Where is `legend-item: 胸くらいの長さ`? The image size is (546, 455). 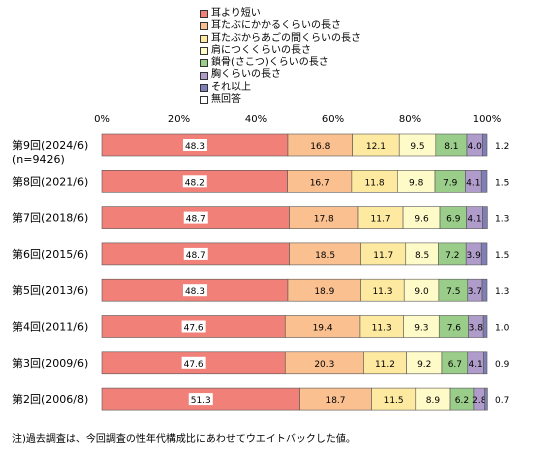 legend-item: 胸くらいの長さ is located at coordinates (280, 75).